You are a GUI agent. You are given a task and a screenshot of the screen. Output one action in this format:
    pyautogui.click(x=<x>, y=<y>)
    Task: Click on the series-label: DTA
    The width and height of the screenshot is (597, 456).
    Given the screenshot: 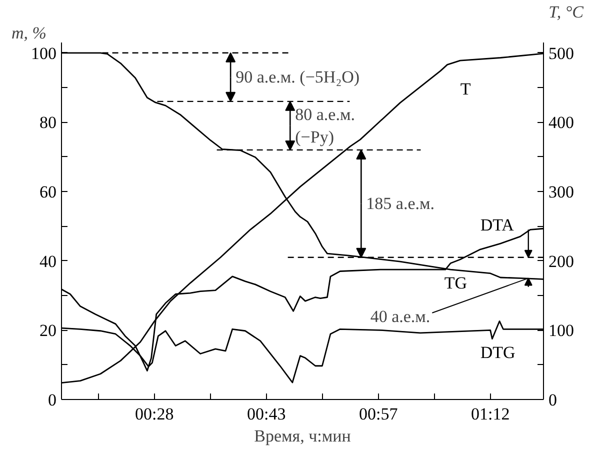 What is the action you would take?
    pyautogui.click(x=497, y=224)
    